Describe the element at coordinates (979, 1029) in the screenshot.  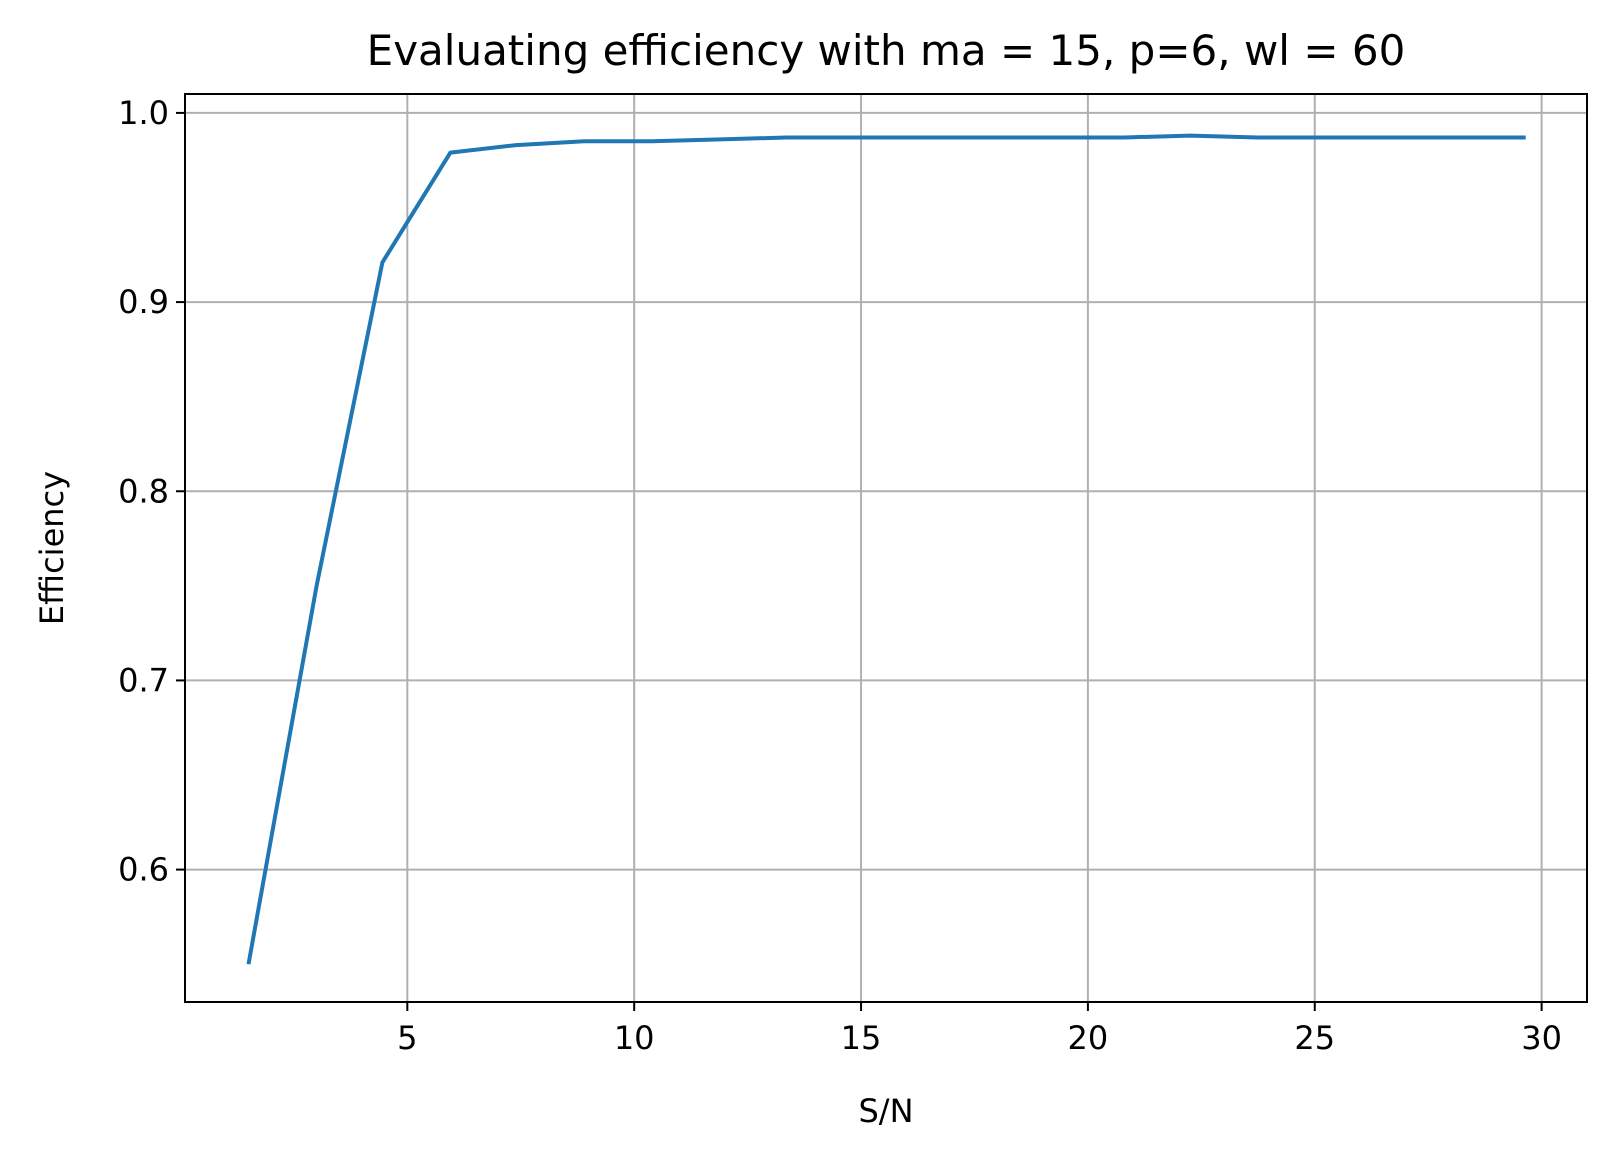
I see `x-axis-ticks: 5 10 15 20 25 30` at that location.